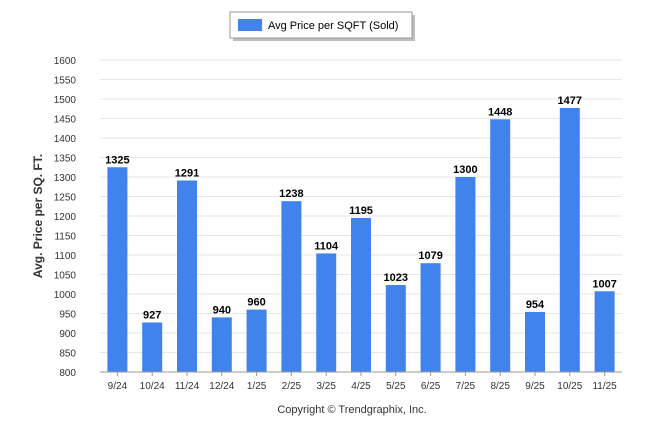  Describe the element at coordinates (430, 256) in the screenshot. I see `data-label-6-25: 1079` at that location.